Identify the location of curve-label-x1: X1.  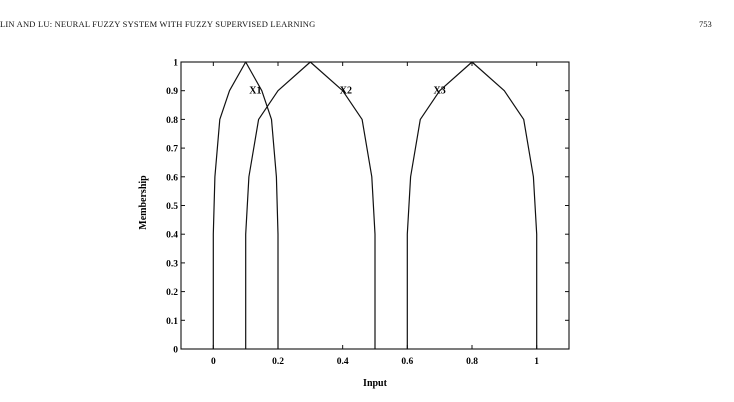
(255, 91).